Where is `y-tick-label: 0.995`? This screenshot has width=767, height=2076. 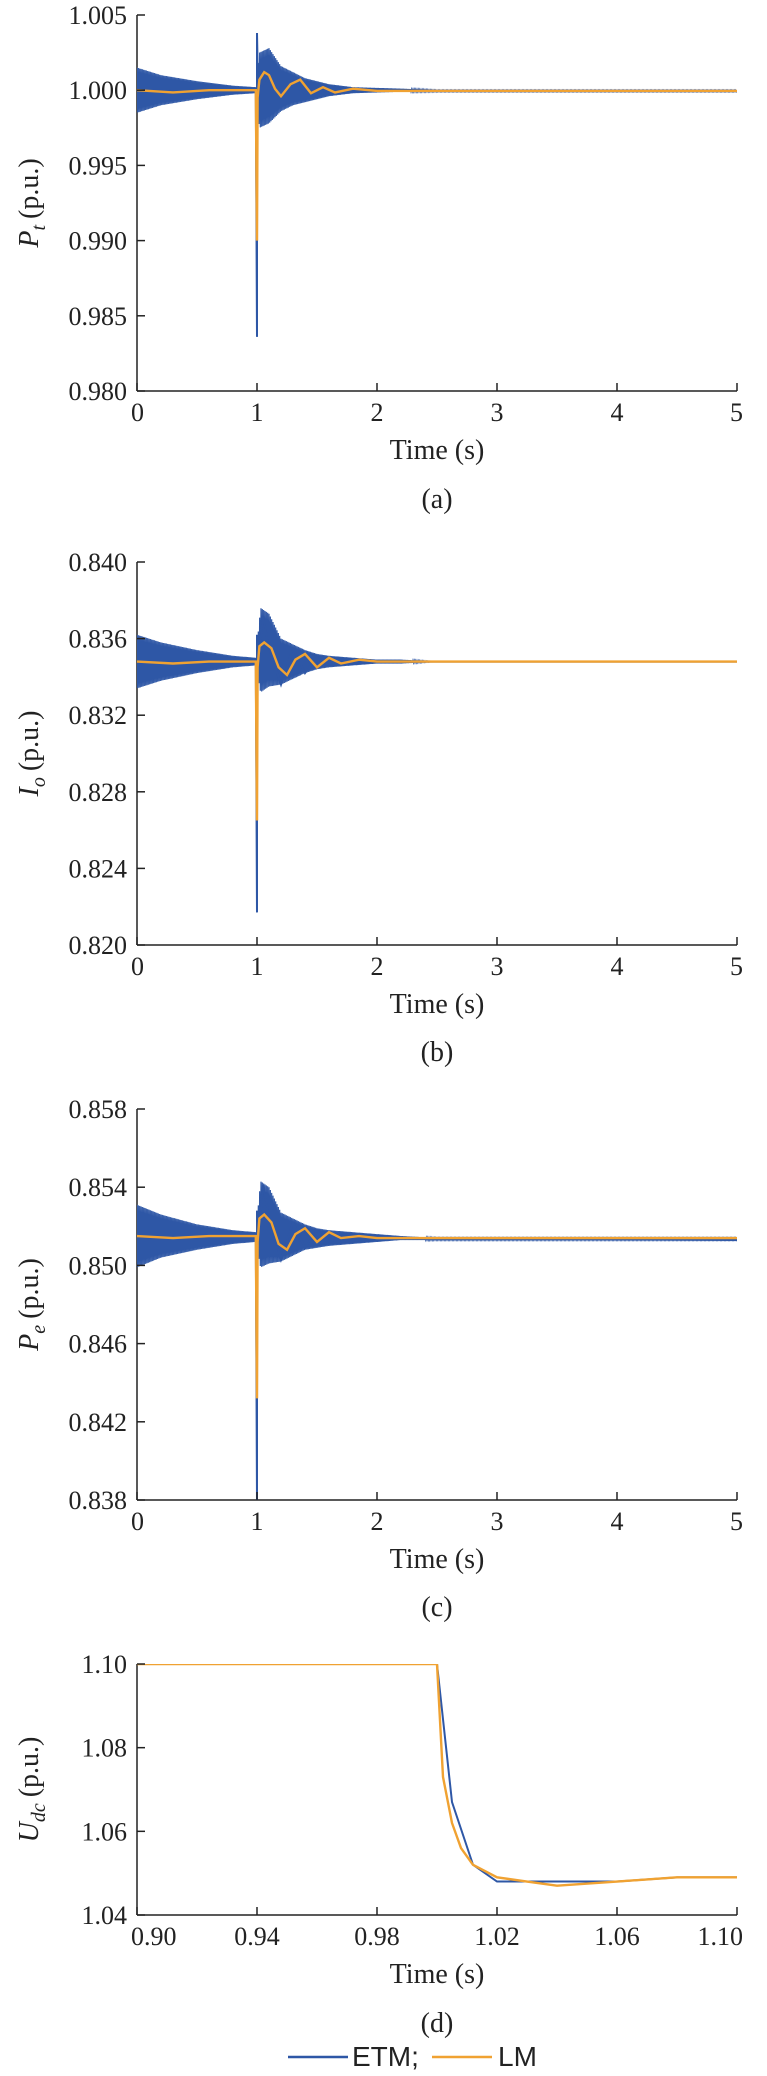
y-tick-label: 0.995 is located at coordinates (98, 165).